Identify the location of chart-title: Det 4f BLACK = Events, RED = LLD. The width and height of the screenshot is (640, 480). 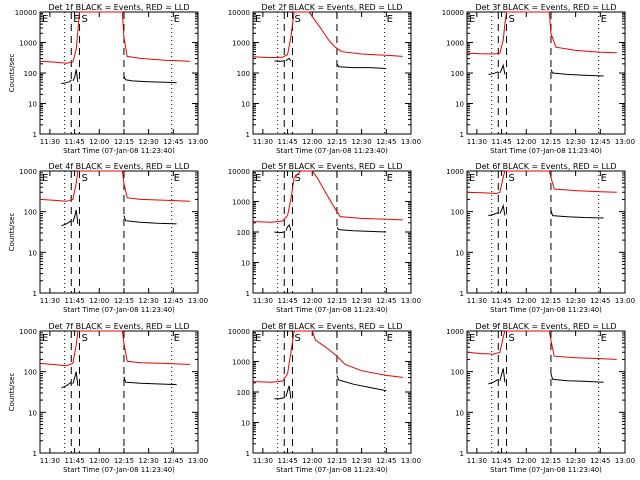
(118, 166).